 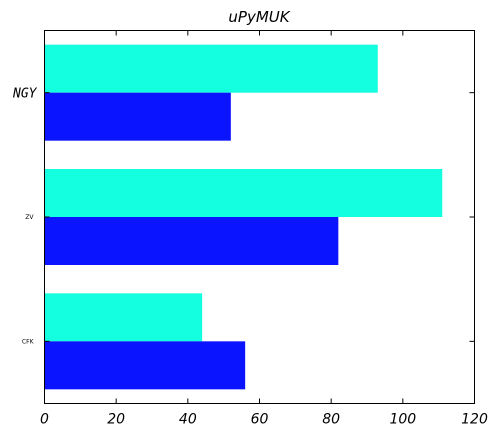 I want to click on chart-title: uPyMUK, so click(x=259, y=17).